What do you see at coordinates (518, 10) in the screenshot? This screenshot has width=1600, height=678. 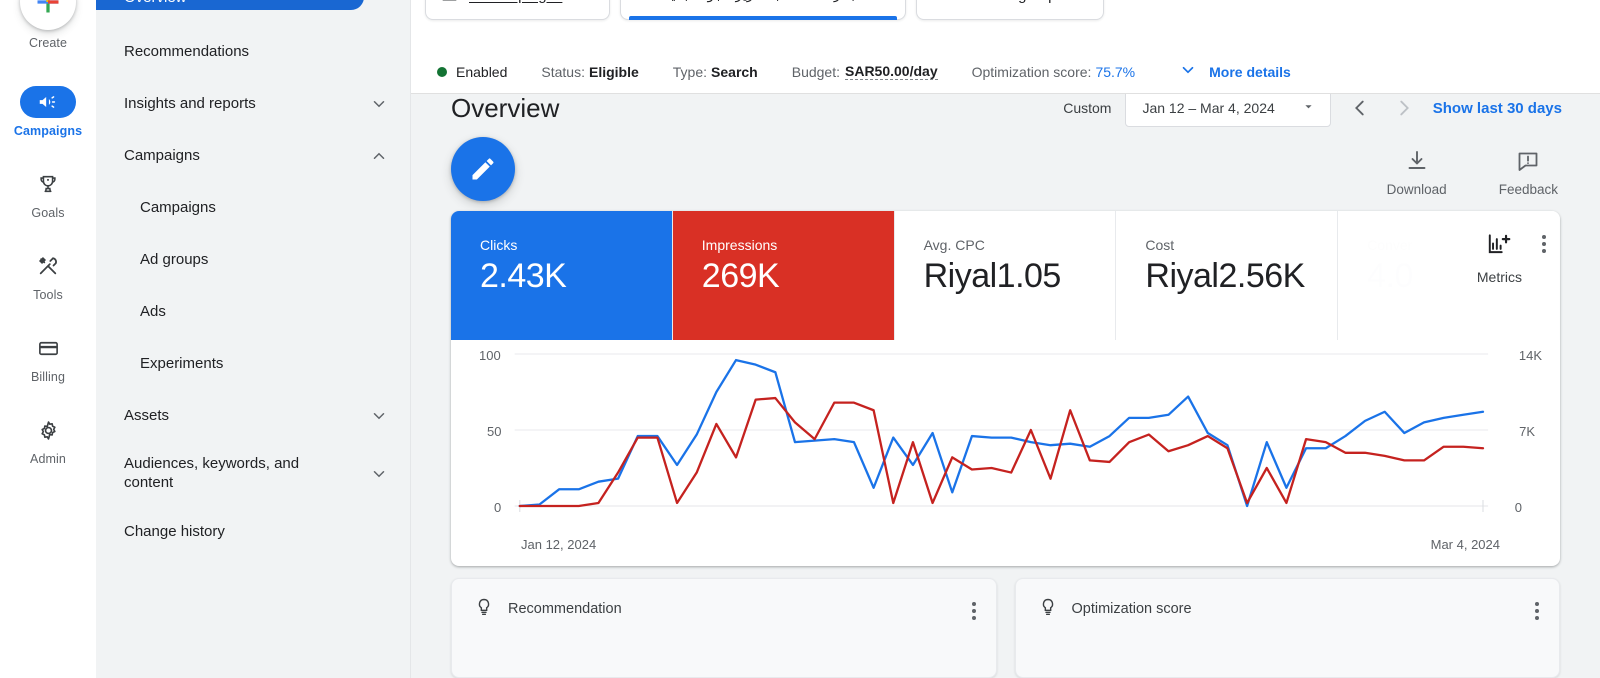 I see `chip-all-campaigns: All campaigns` at bounding box center [518, 10].